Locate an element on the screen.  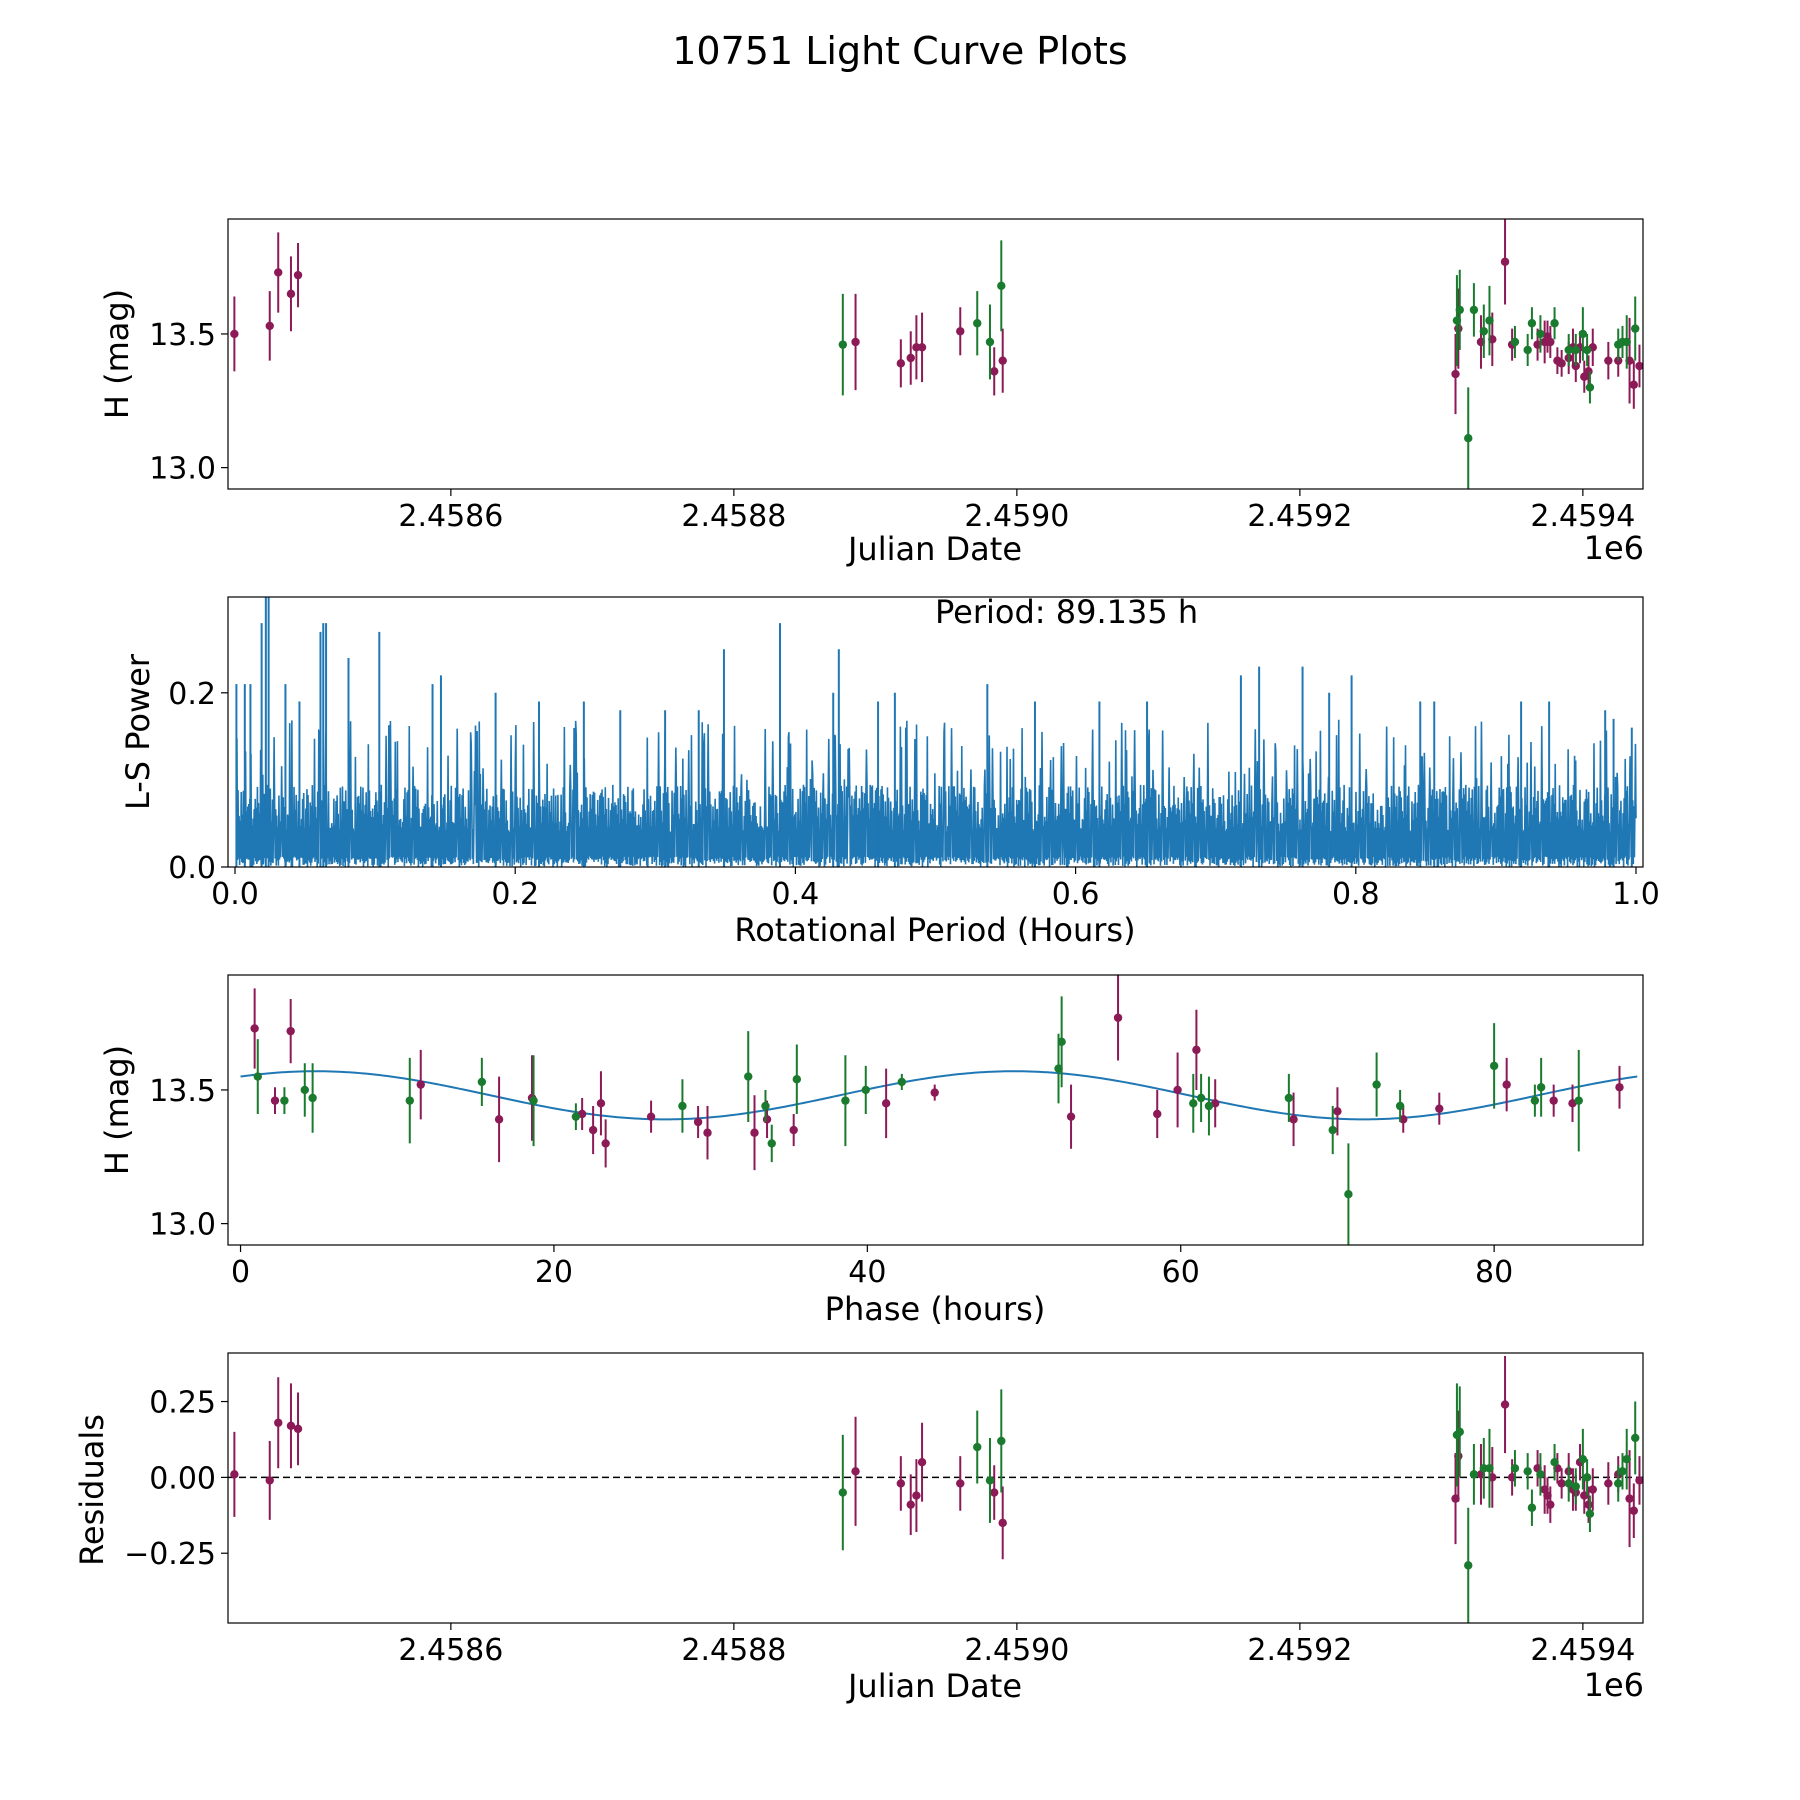
0-y-tick-label: 13.0 is located at coordinates (182, 469).